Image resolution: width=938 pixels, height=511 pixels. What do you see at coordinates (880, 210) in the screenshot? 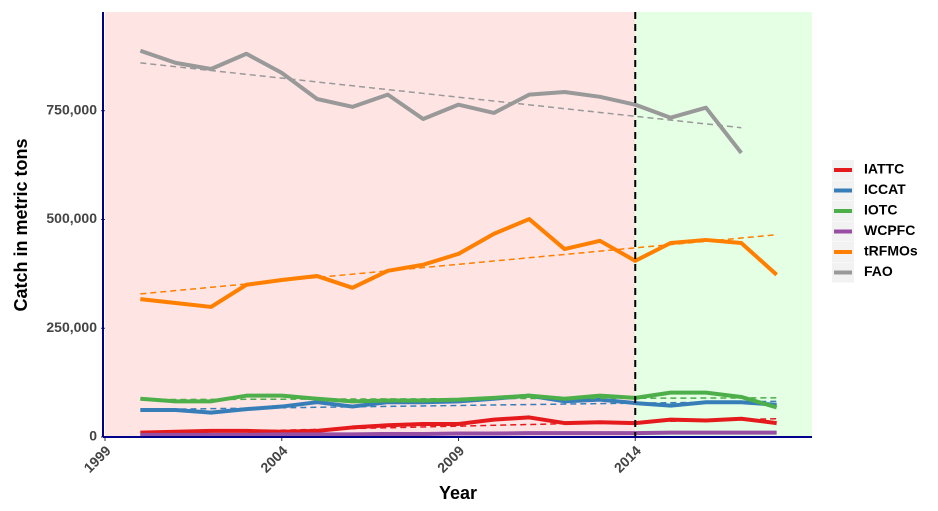
I see `legend-label: IOTC` at bounding box center [880, 210].